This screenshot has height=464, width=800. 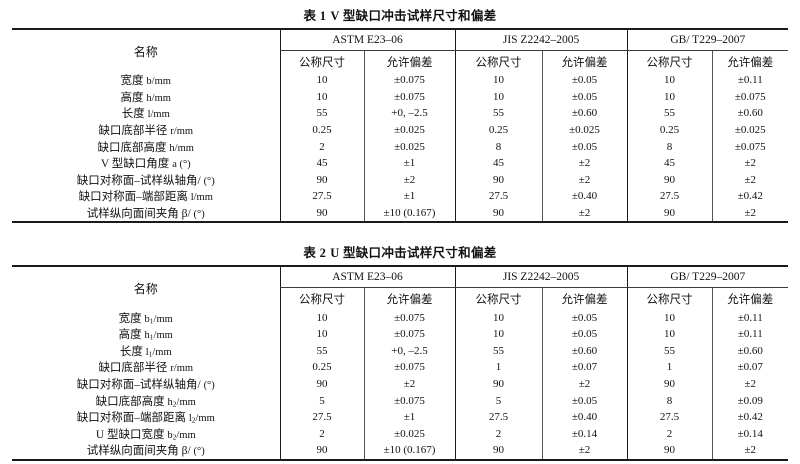 What do you see at coordinates (669, 130) in the screenshot?
I see `cell-gb-nominal: 0.25` at bounding box center [669, 130].